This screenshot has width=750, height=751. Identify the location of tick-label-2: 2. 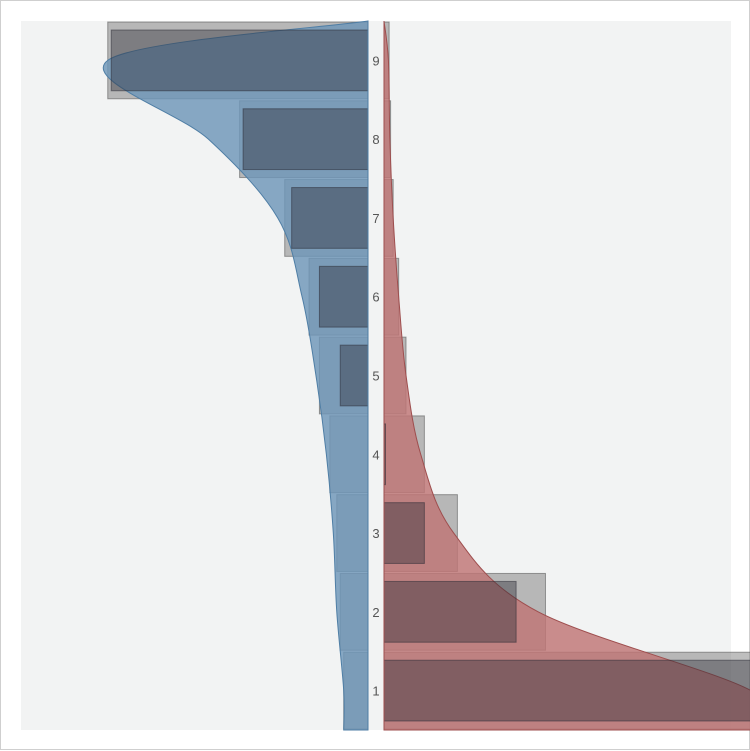
(375, 612).